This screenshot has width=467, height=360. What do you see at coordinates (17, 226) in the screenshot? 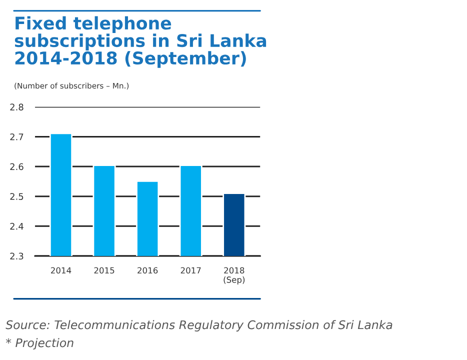
I see `y-tick-label: 2.4` at bounding box center [17, 226].